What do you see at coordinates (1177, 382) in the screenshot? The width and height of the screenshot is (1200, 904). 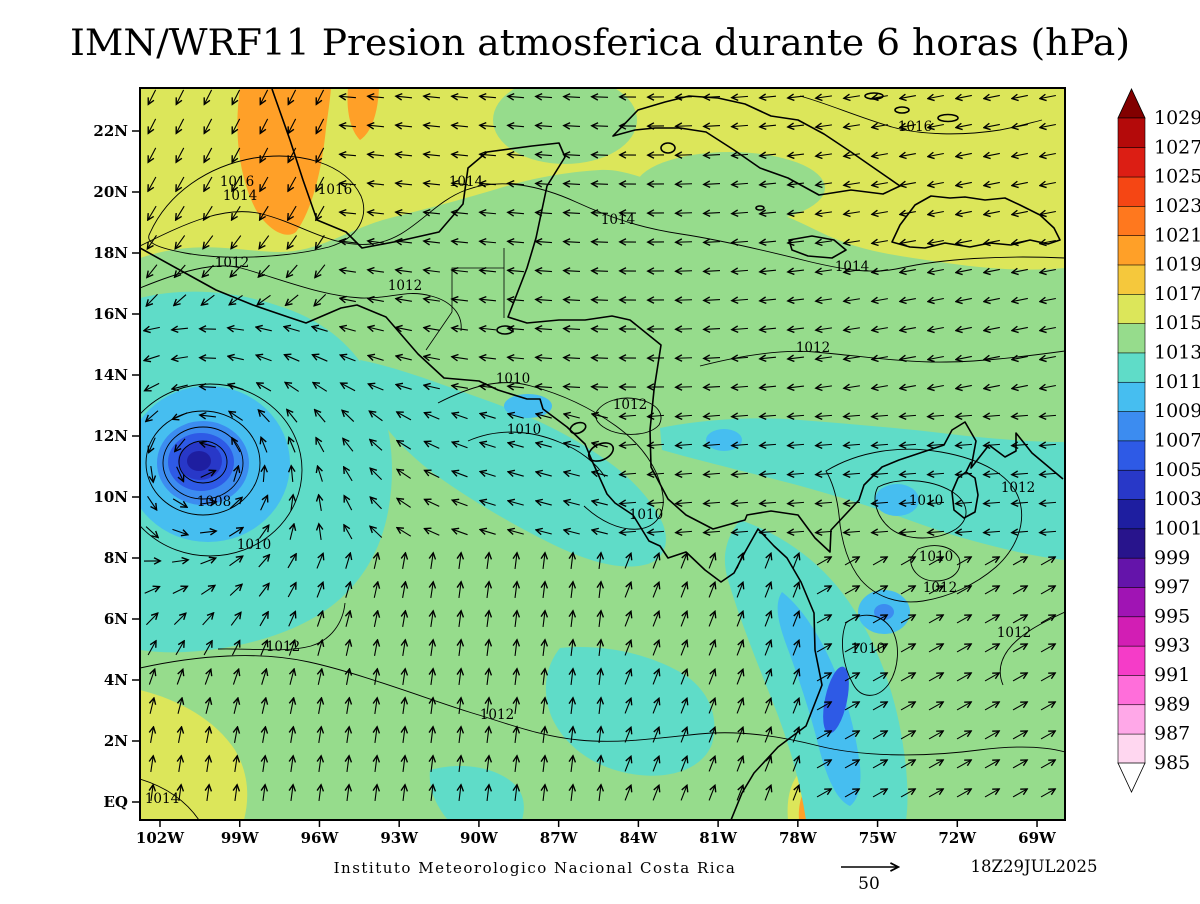 I see `colorbar-label: 1011` at bounding box center [1177, 382].